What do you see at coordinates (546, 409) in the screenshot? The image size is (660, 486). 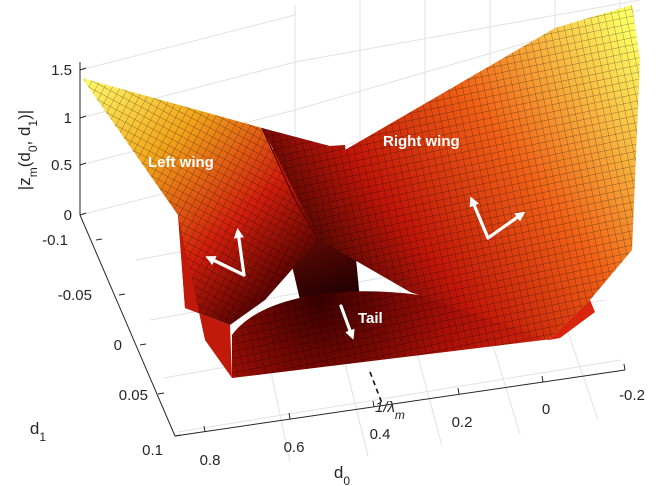 I see `d0-tick-label: 0` at bounding box center [546, 409].